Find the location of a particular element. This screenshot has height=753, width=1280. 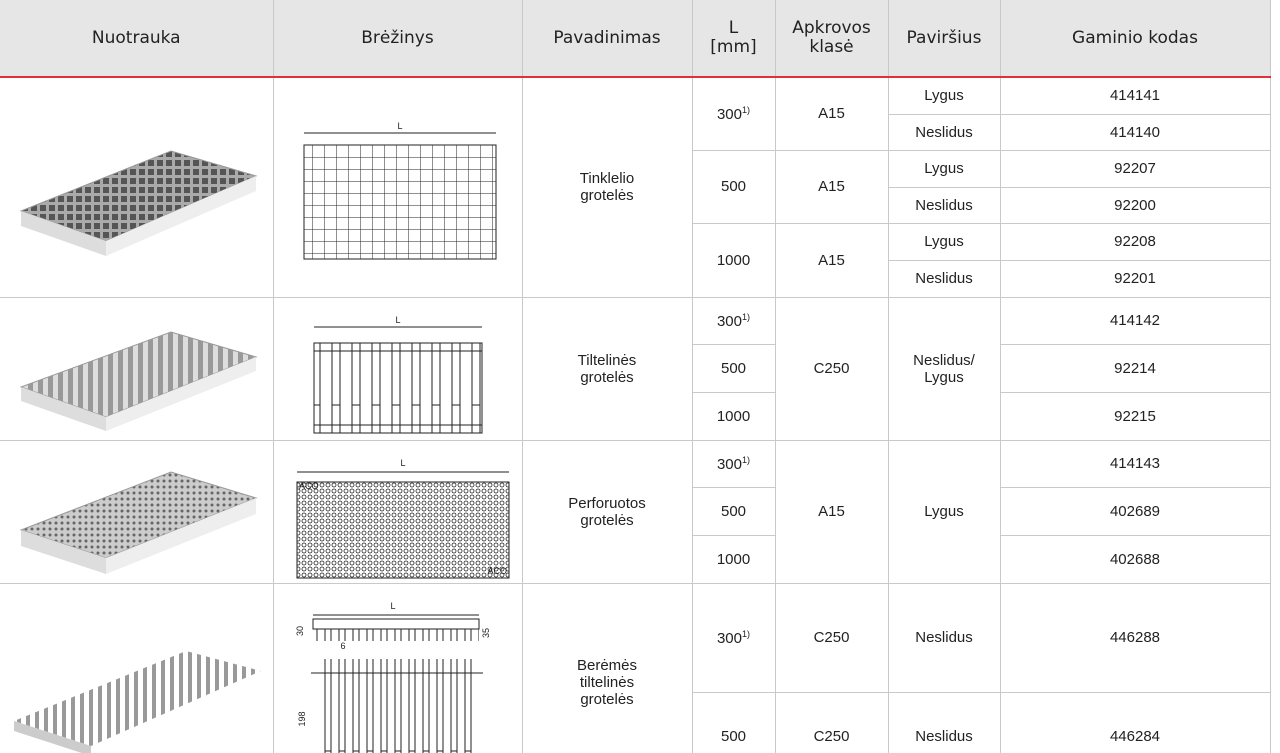

header-cell: Nuotrauka is located at coordinates (137, 39).